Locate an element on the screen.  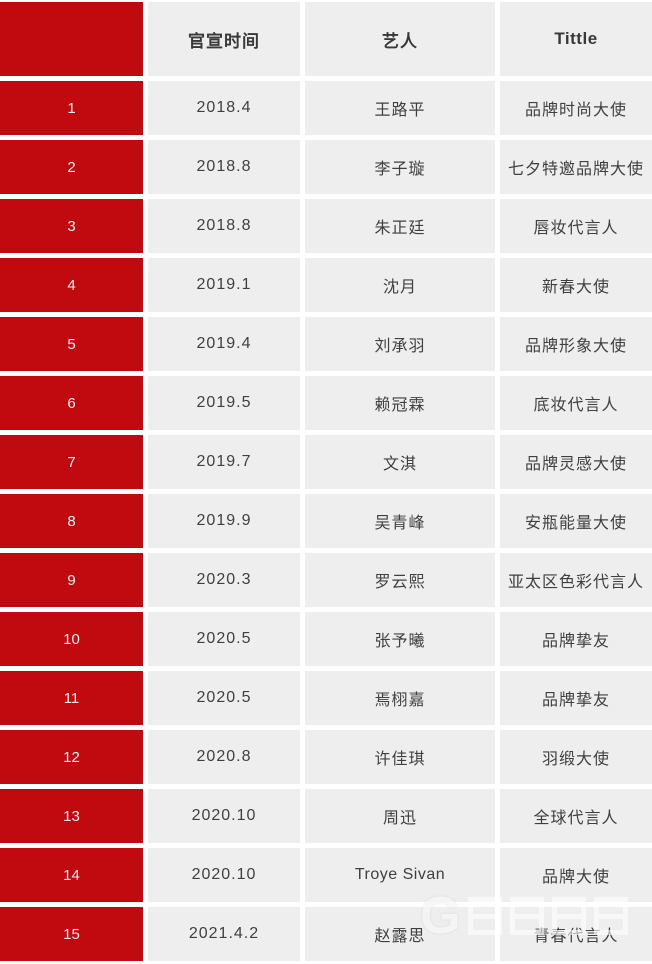
row-number-cell: 10 is located at coordinates (71, 639).